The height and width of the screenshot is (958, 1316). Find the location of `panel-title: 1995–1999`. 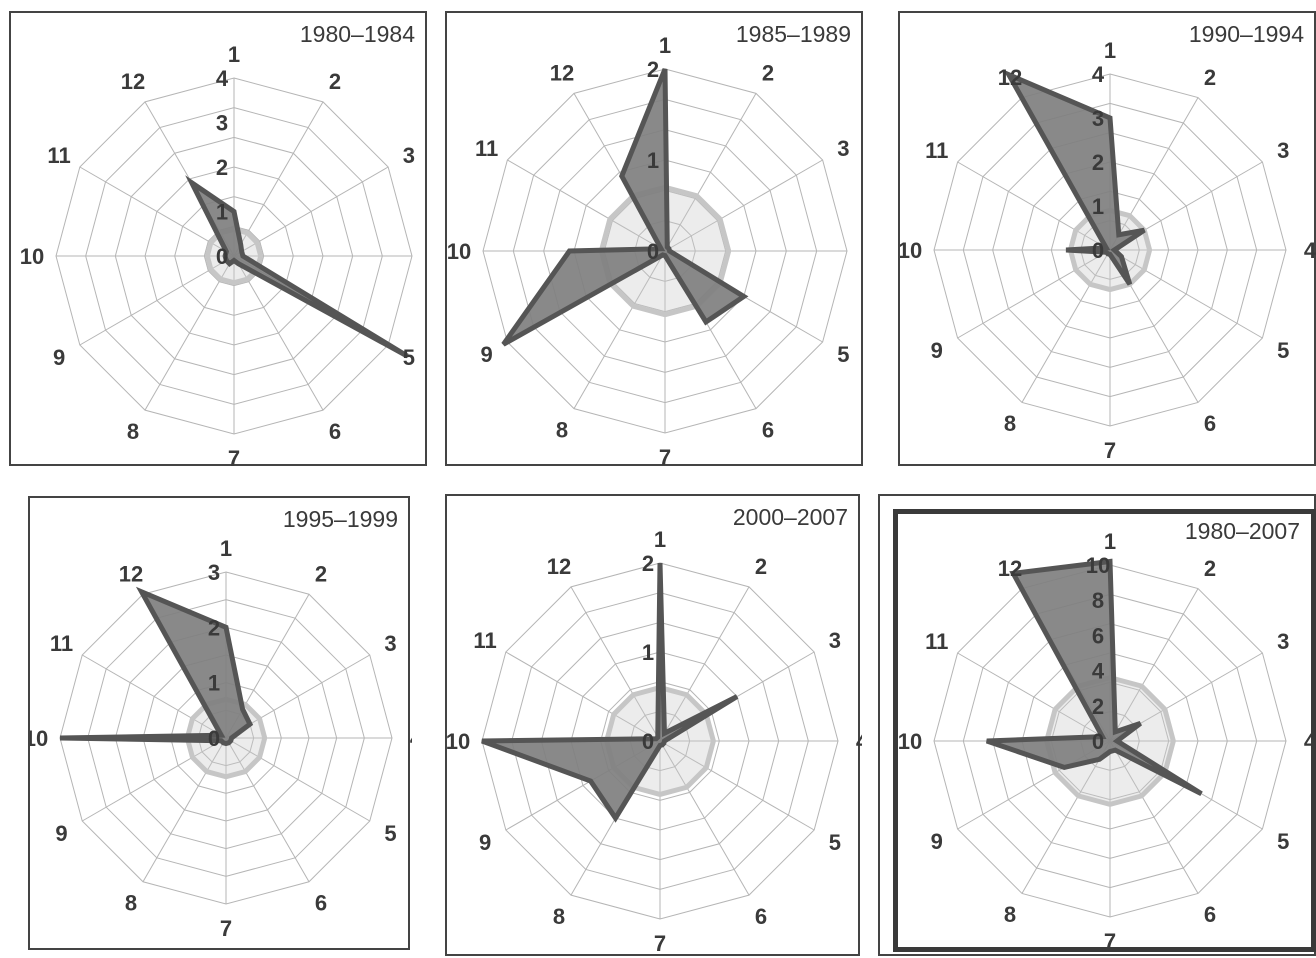

panel-title: 1995–1999 is located at coordinates (340, 519).